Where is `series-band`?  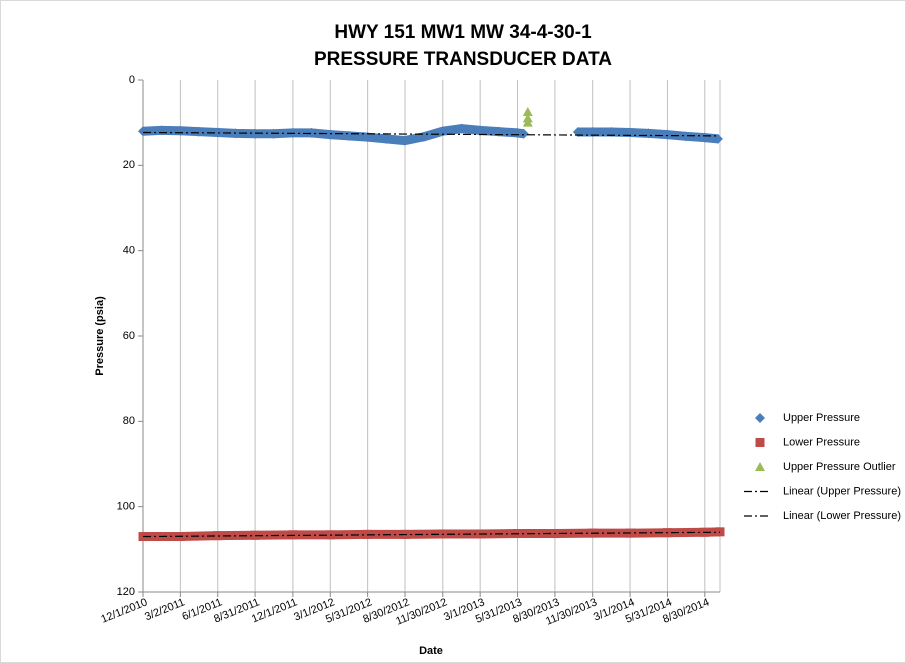
series-band is located at coordinates (333, 135).